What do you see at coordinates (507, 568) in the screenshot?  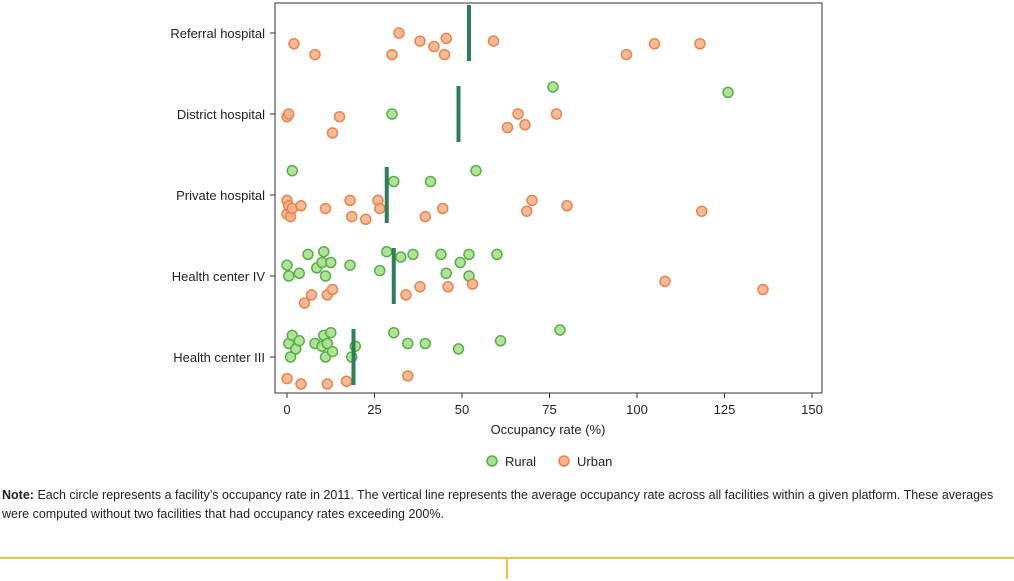 I see `footer-divider-tick` at bounding box center [507, 568].